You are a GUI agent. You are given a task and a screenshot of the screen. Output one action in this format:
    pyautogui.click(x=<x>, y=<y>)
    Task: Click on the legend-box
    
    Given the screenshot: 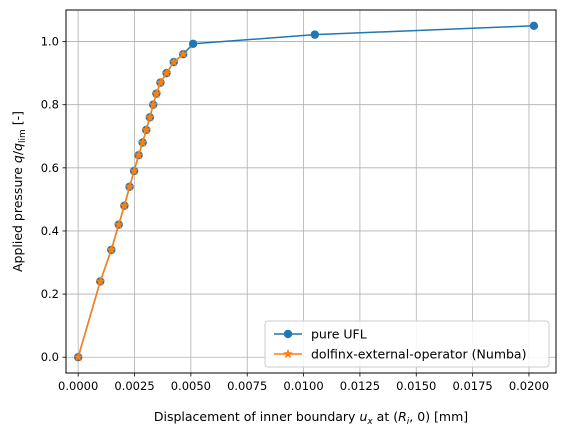 What is the action you would take?
    pyautogui.click(x=407, y=344)
    